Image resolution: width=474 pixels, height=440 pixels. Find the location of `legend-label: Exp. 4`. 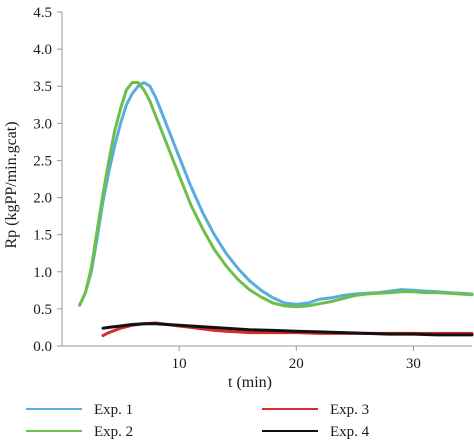

legend-label: Exp. 4 is located at coordinates (350, 432).